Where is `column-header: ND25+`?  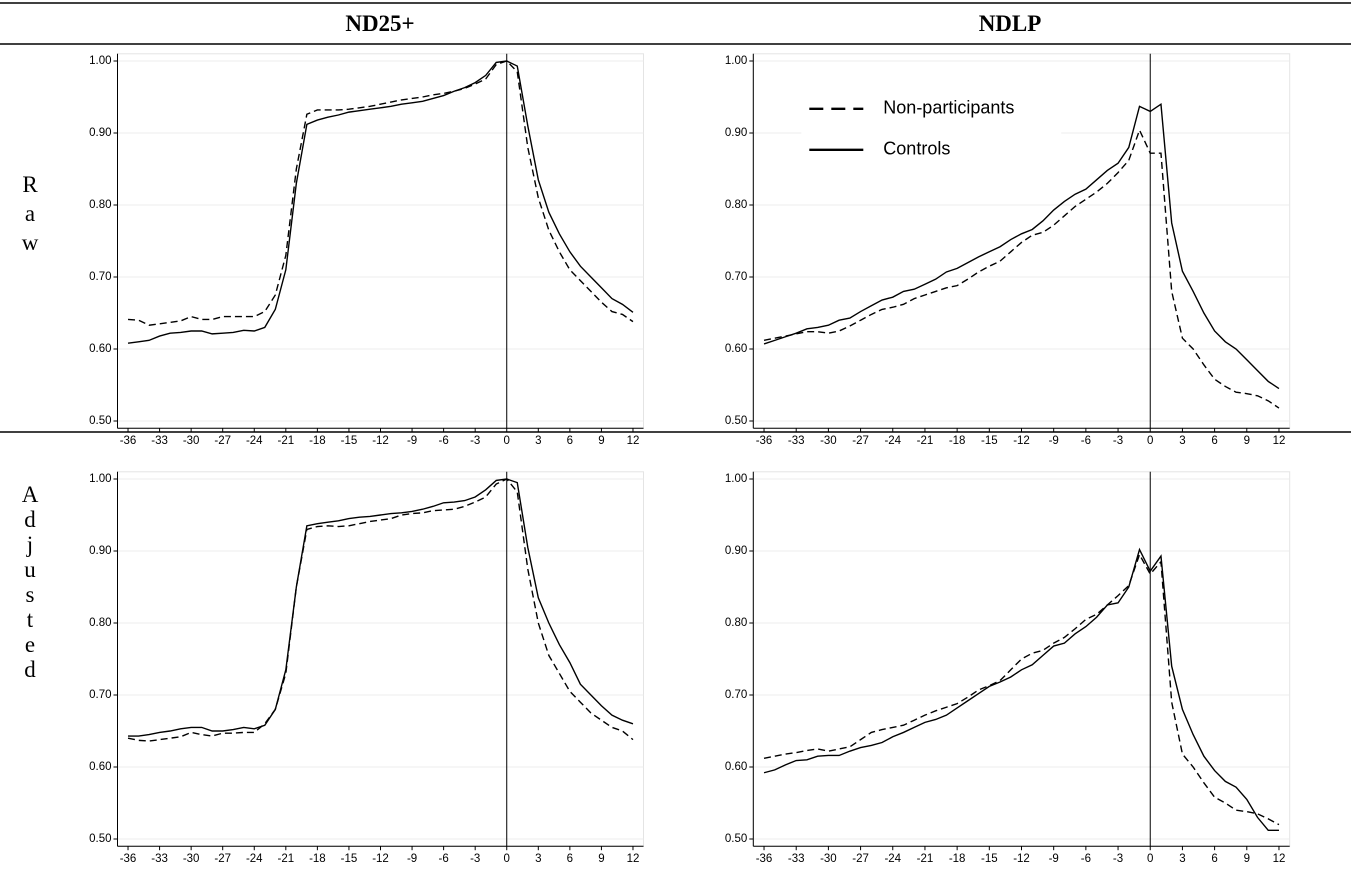 column-header: ND25+ is located at coordinates (379, 23).